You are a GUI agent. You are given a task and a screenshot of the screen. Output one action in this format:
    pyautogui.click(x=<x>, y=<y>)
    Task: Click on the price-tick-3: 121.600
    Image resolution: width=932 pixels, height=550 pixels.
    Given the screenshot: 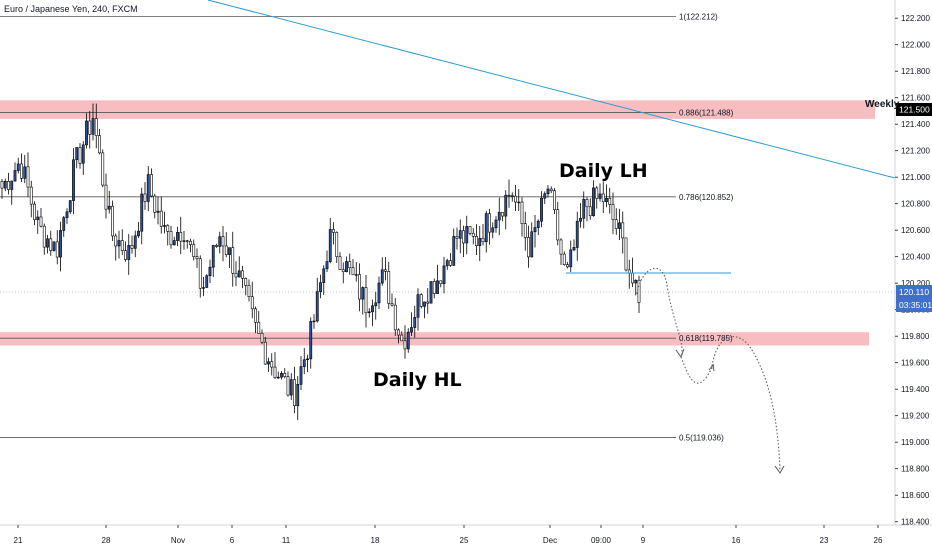 What is the action you would take?
    pyautogui.click(x=915, y=98)
    